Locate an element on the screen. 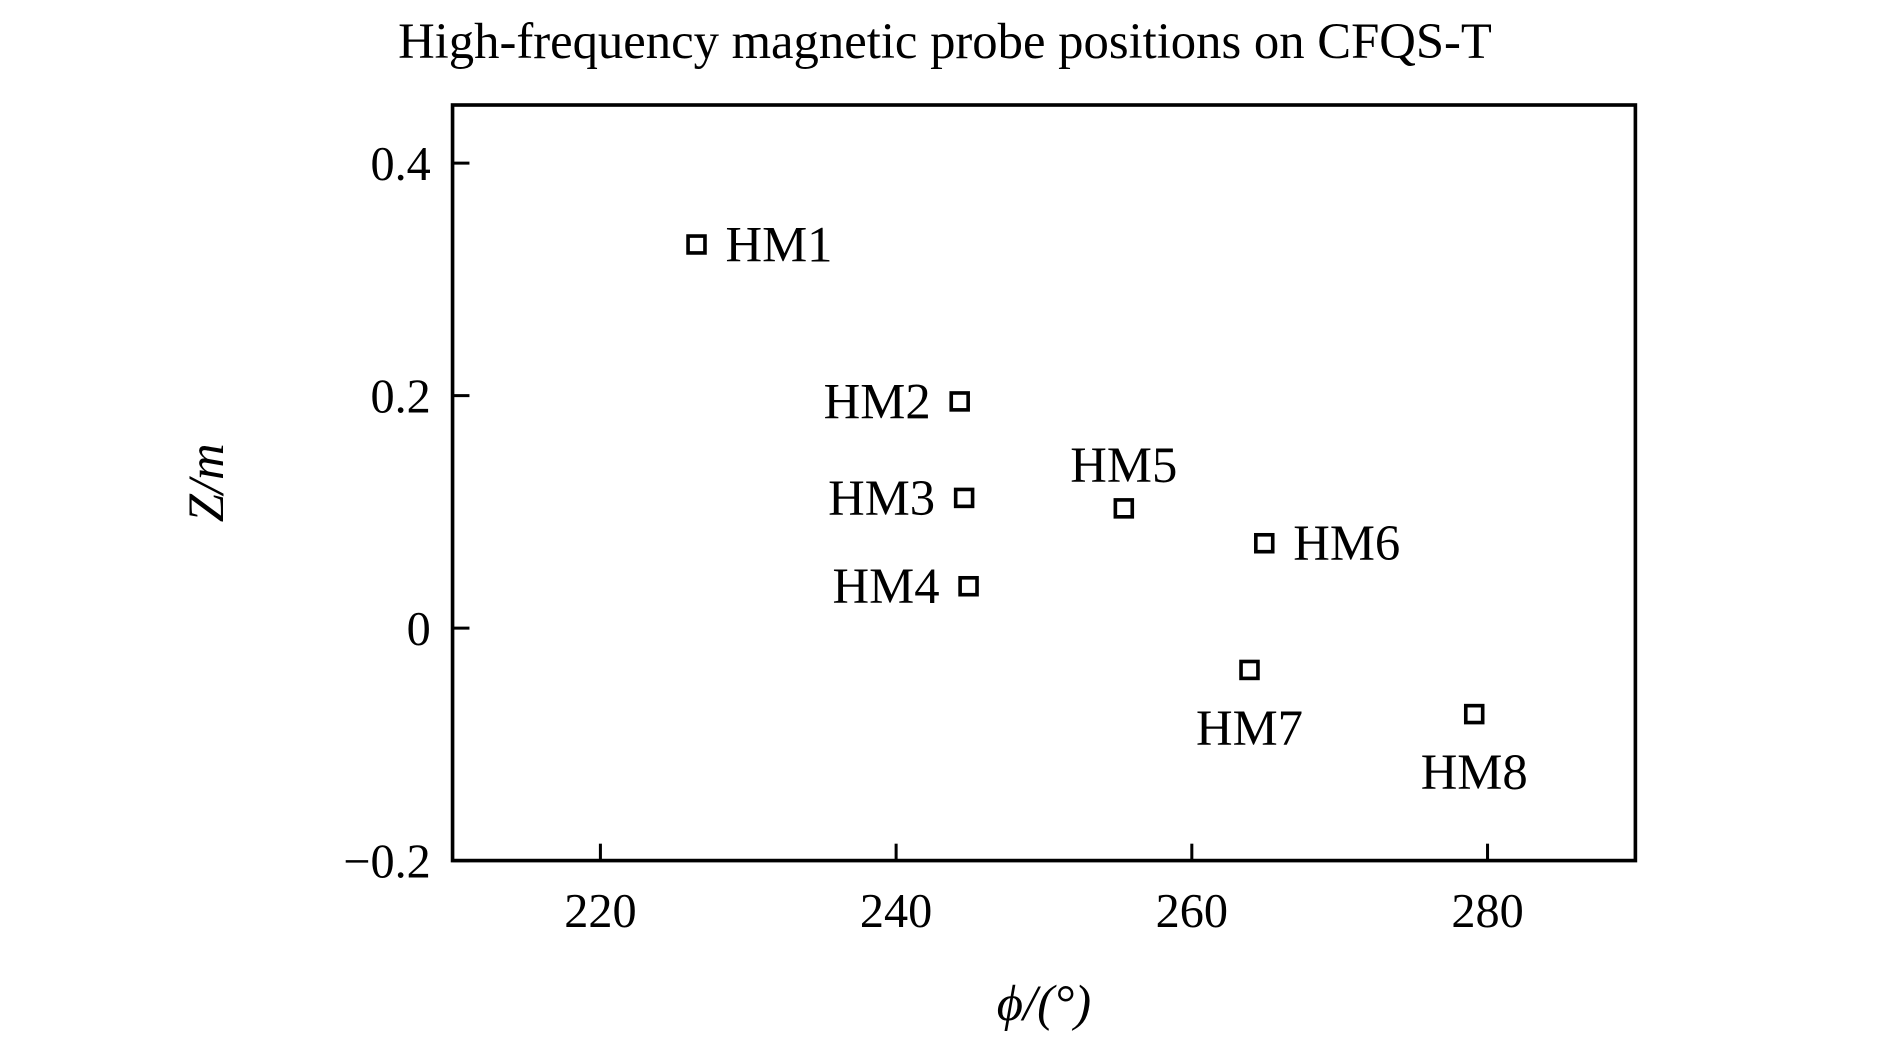 Image resolution: width=1890 pixels, height=1038 pixels. point-label: HM3 is located at coordinates (881, 498).